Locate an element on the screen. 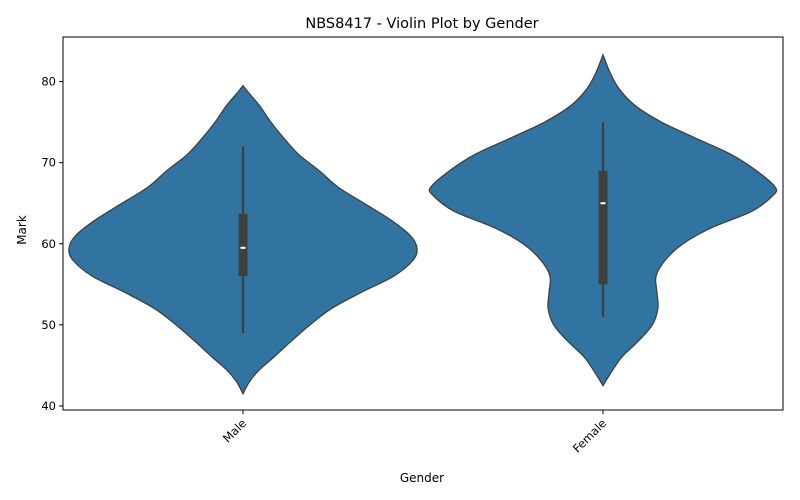 This screenshot has height=500, width=800. y-tick-label: 60 is located at coordinates (48, 244).